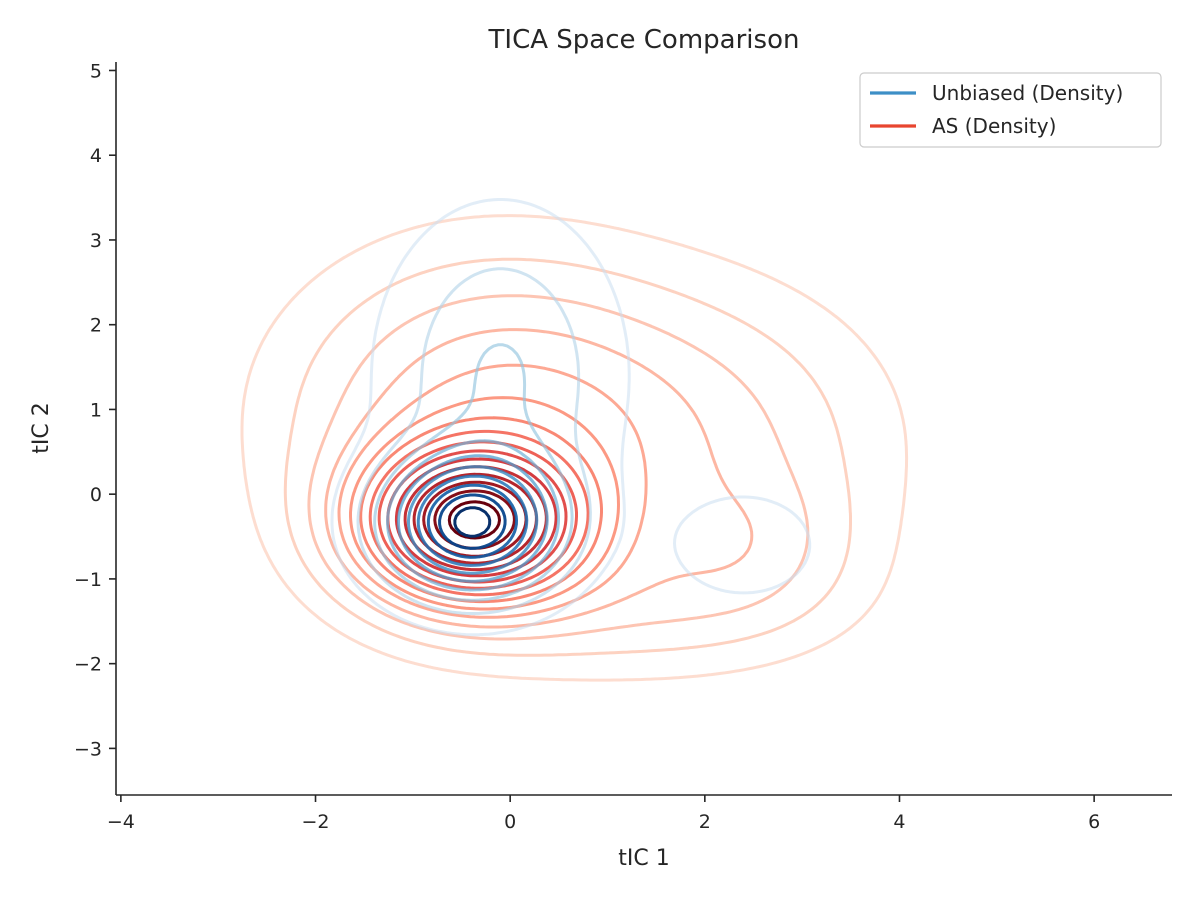  I want to click on x-axis-ticks: −4 −2 0 2 4 6, so click(603, 814).